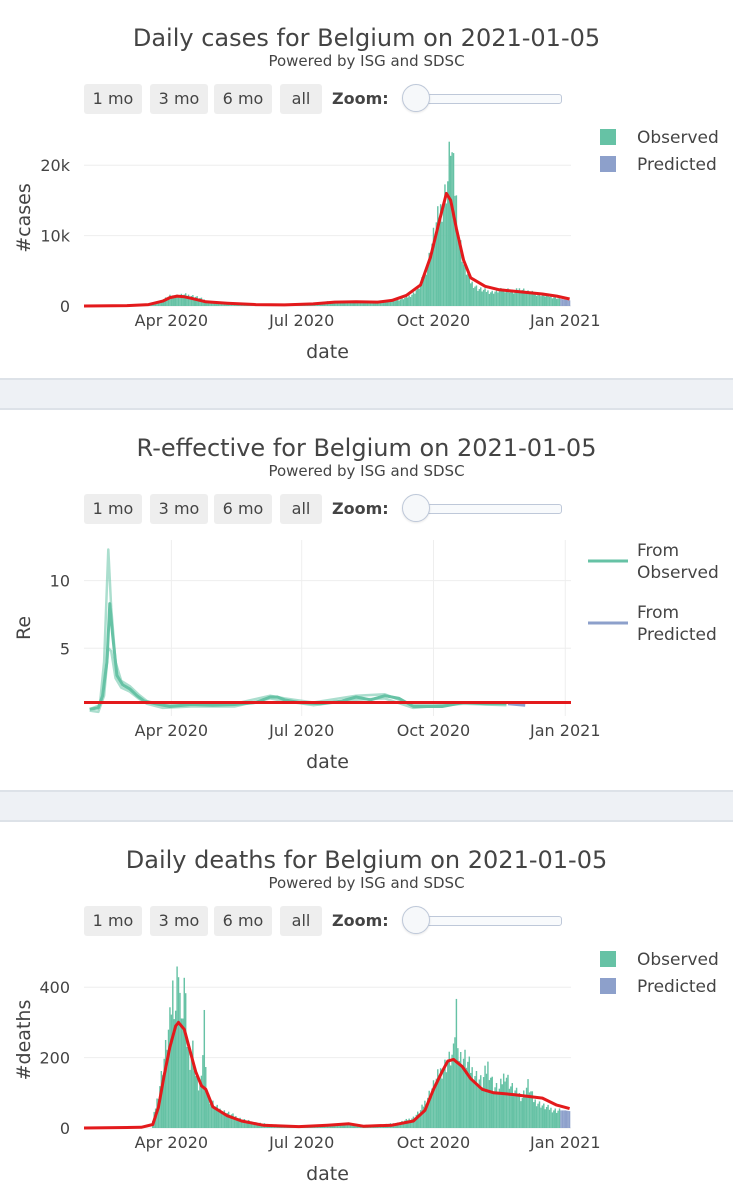 This screenshot has width=733, height=1200. Describe the element at coordinates (433, 1142) in the screenshot. I see `x-tick-label: Oct 2020` at that location.